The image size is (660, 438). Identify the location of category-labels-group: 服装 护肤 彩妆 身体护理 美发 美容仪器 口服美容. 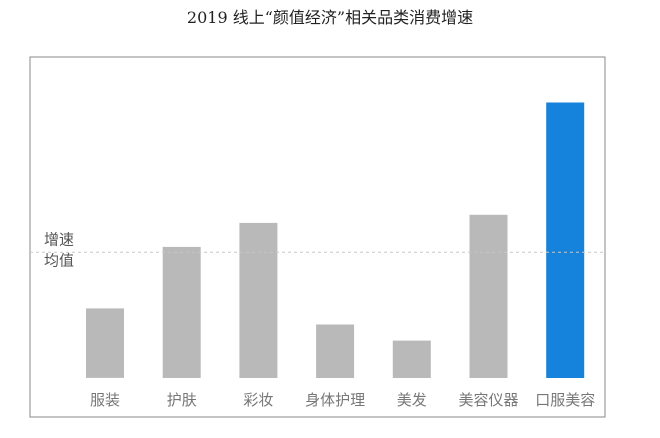
(342, 400).